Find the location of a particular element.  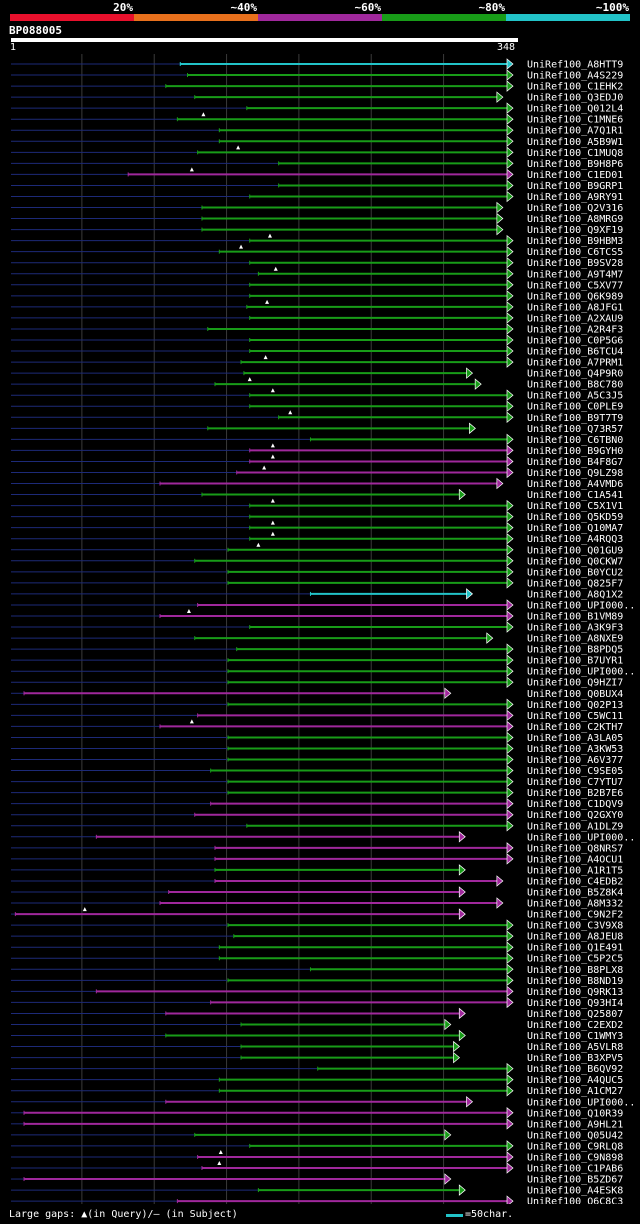

hit-row: UniRef100_A8M332 is located at coordinates (317, 903).